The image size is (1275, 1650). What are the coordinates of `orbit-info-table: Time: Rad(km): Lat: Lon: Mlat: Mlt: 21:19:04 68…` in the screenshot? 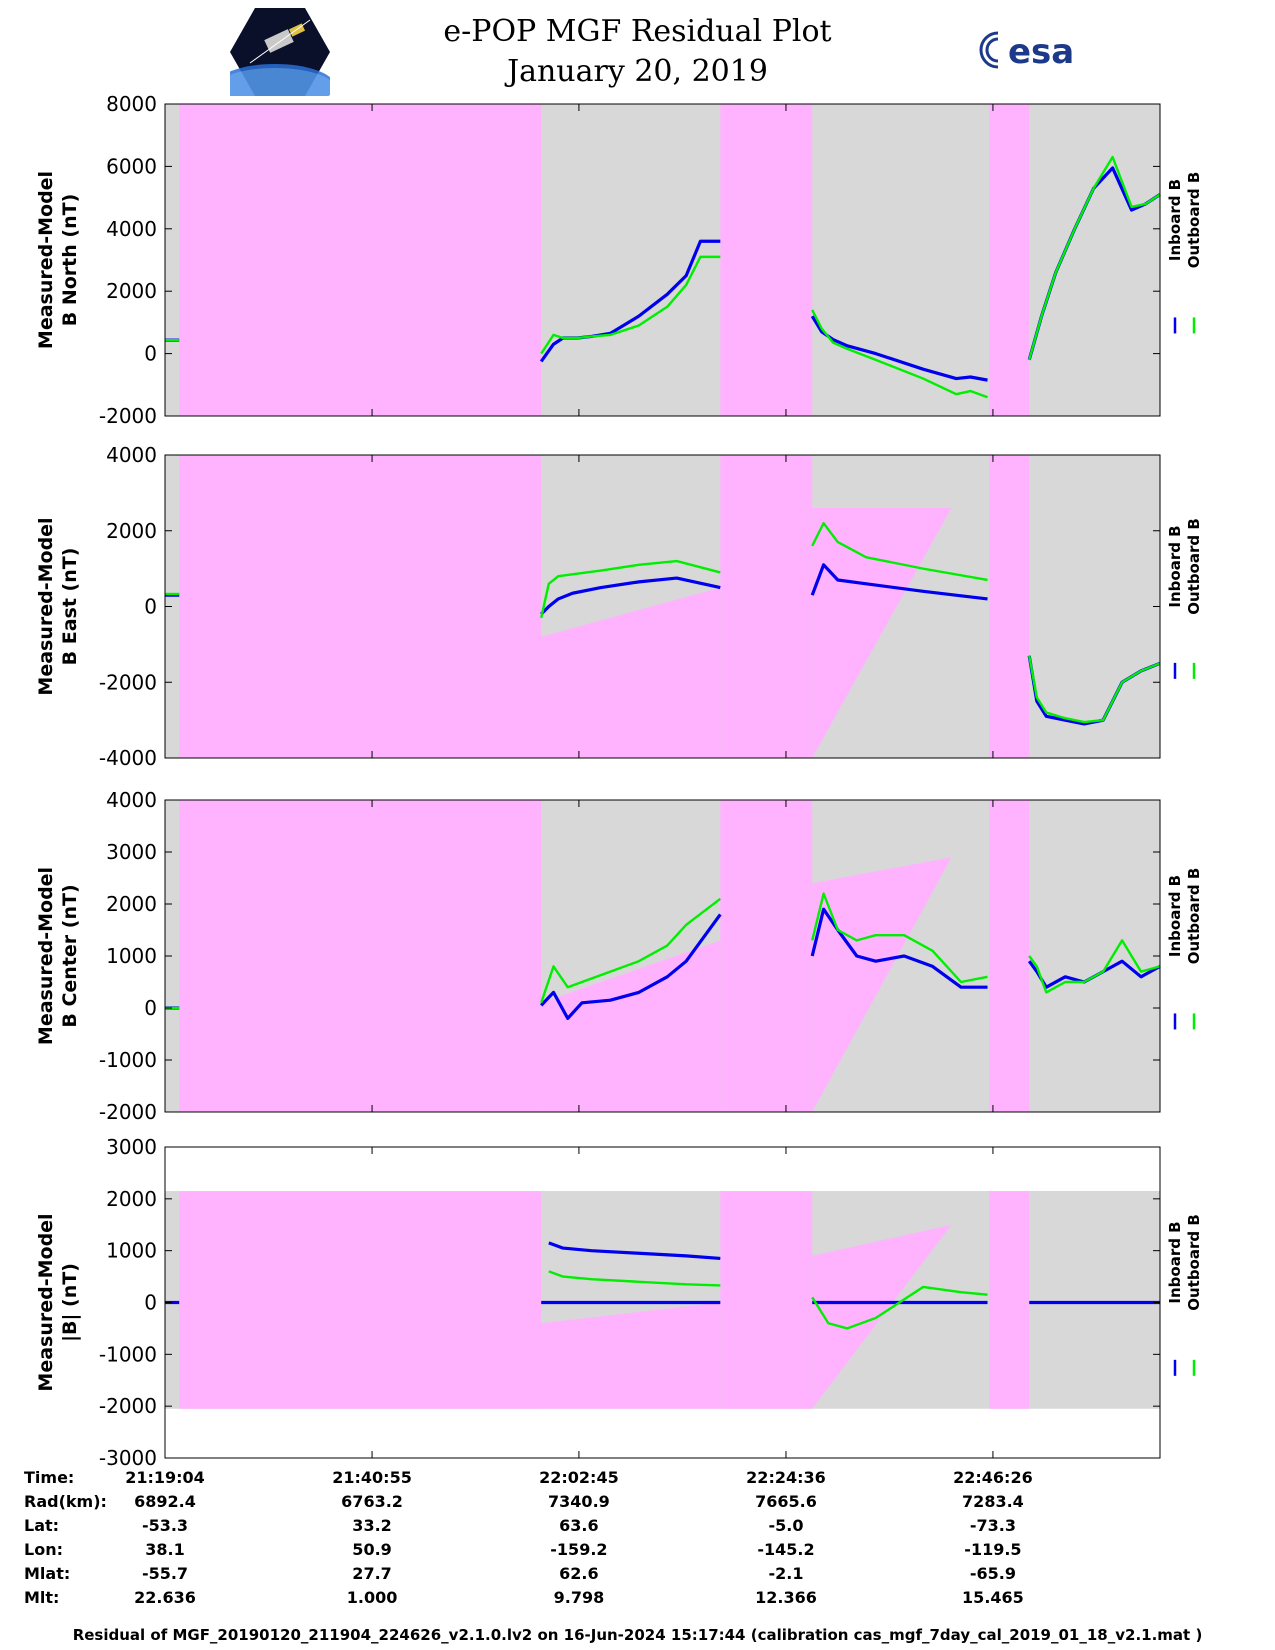 It's located at (637, 1543).